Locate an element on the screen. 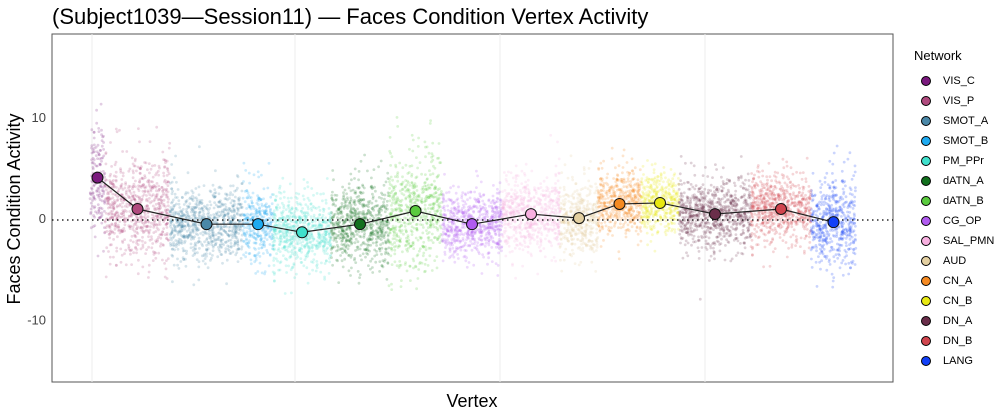  points-PM_PPr is located at coordinates (302, 235).